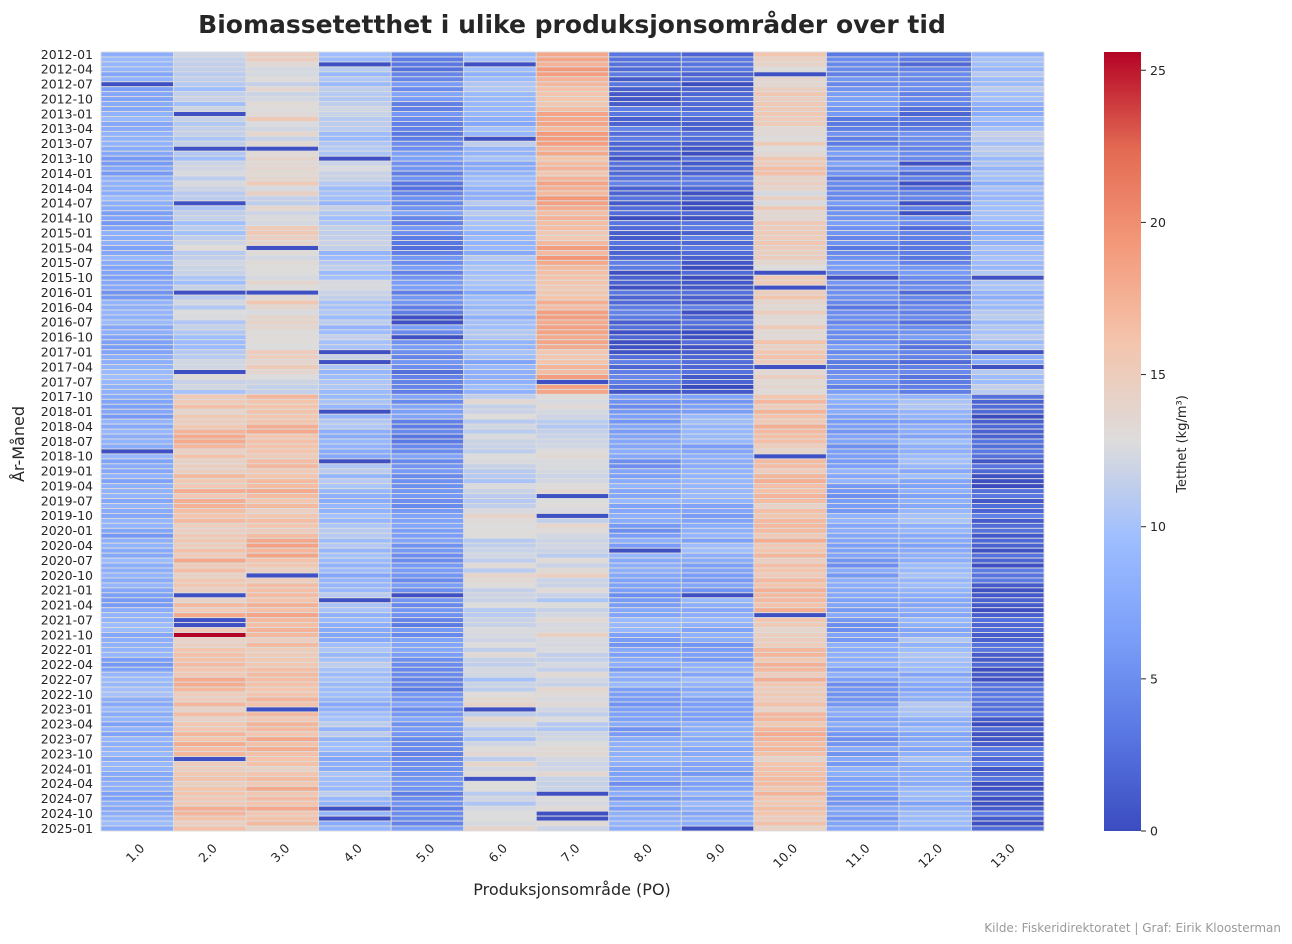 The height and width of the screenshot is (944, 1292). I want to click on y-tick-label: 2019-04, so click(67, 485).